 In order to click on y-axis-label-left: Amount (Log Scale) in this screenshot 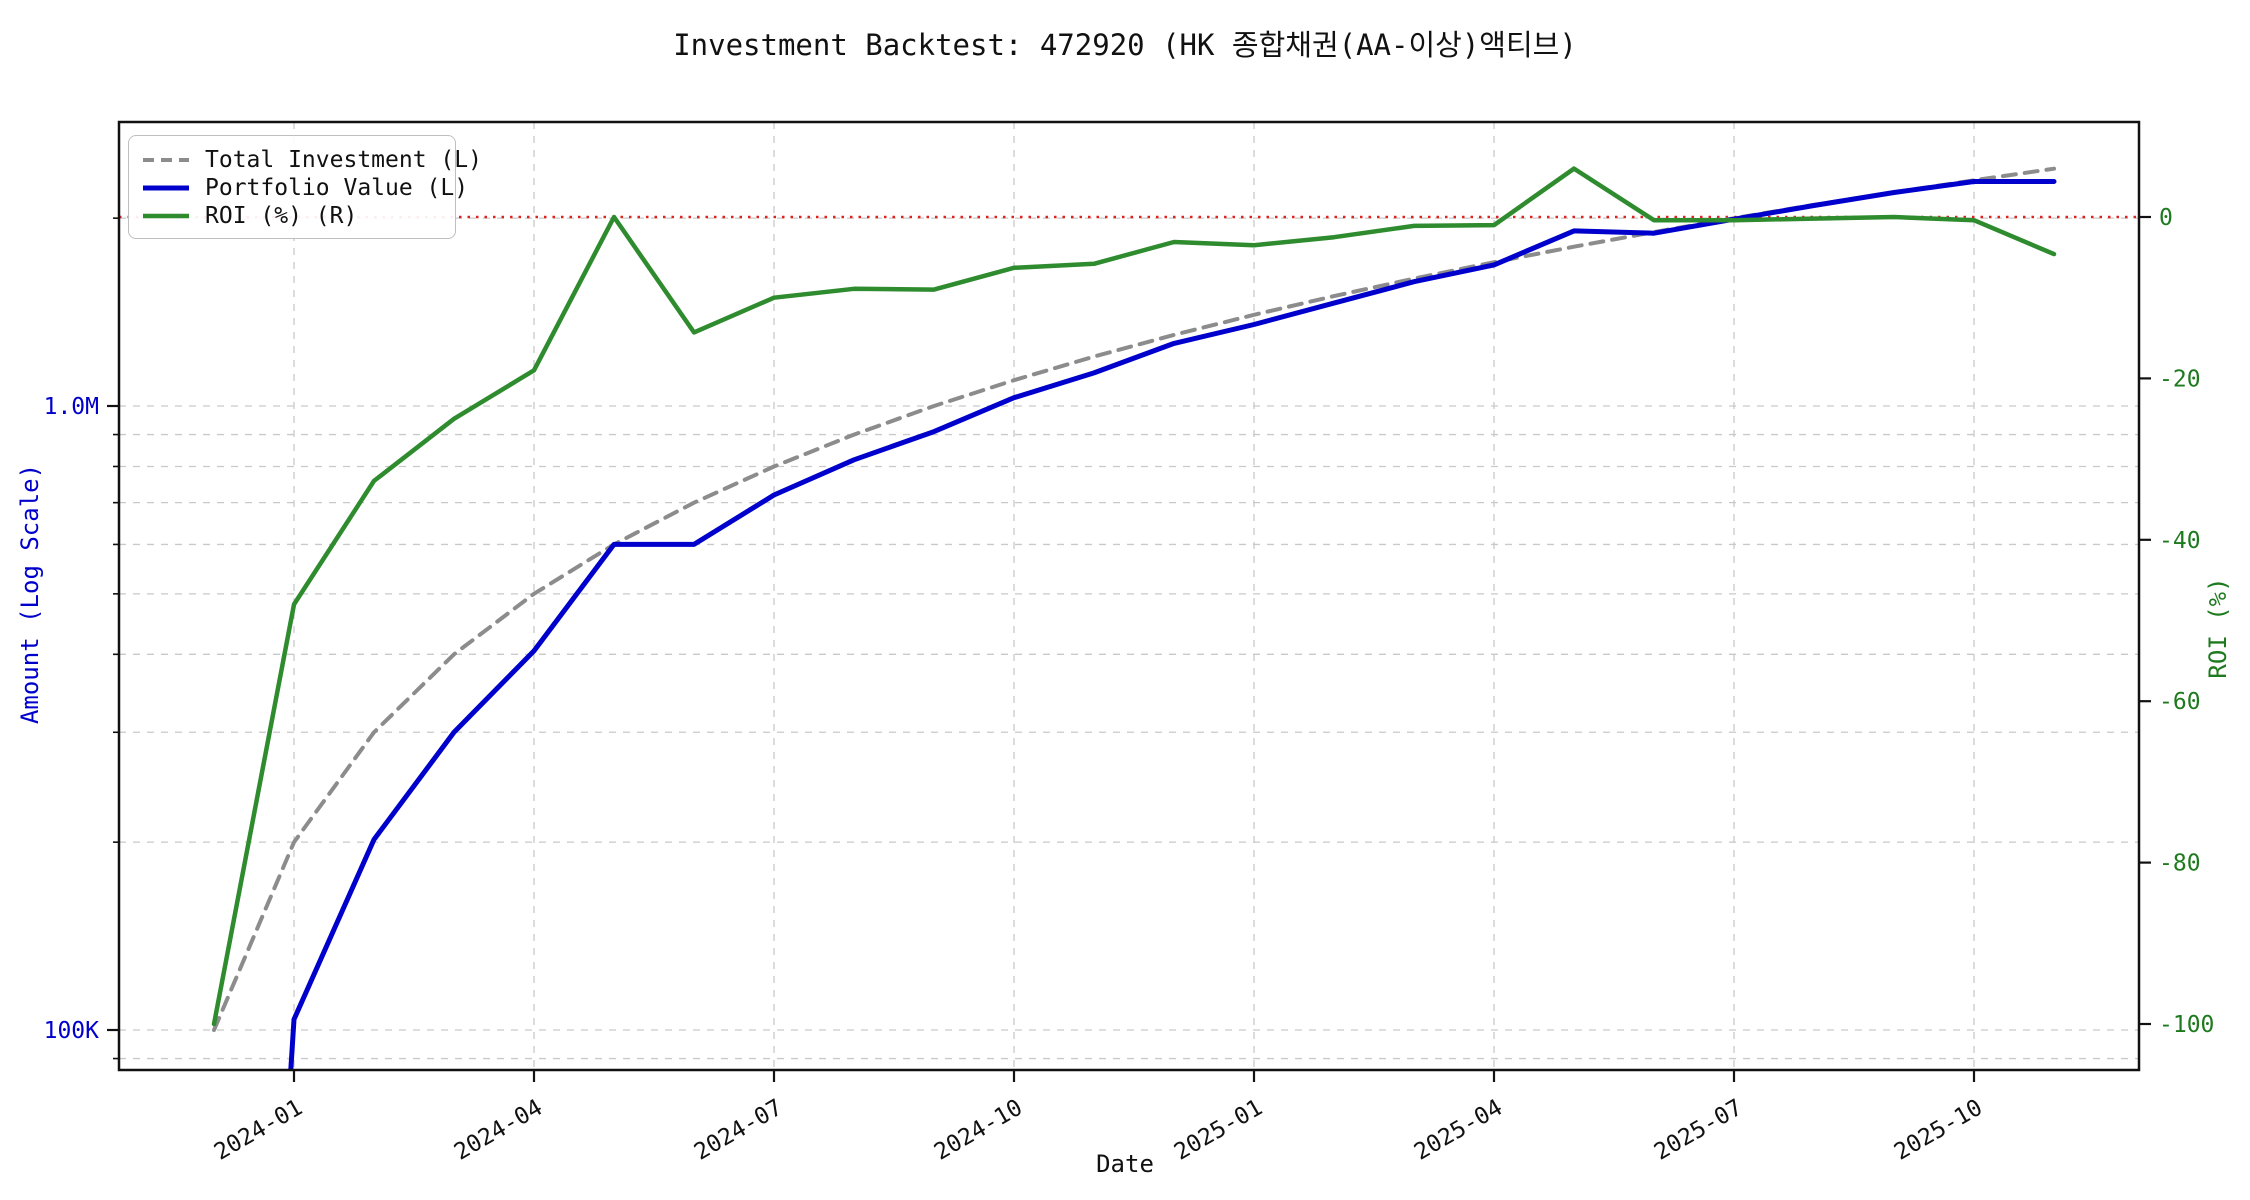, I will do `click(30, 594)`.